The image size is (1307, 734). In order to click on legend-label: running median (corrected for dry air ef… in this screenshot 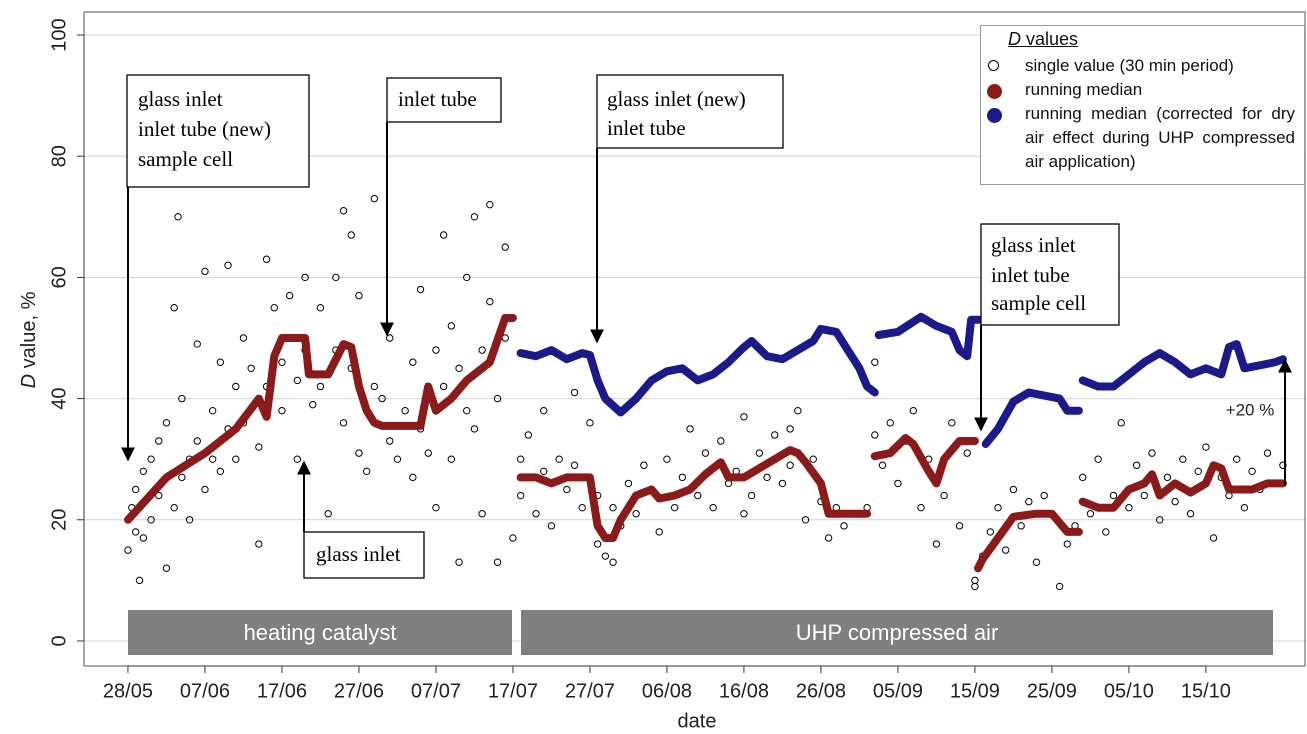, I will do `click(1160, 137)`.